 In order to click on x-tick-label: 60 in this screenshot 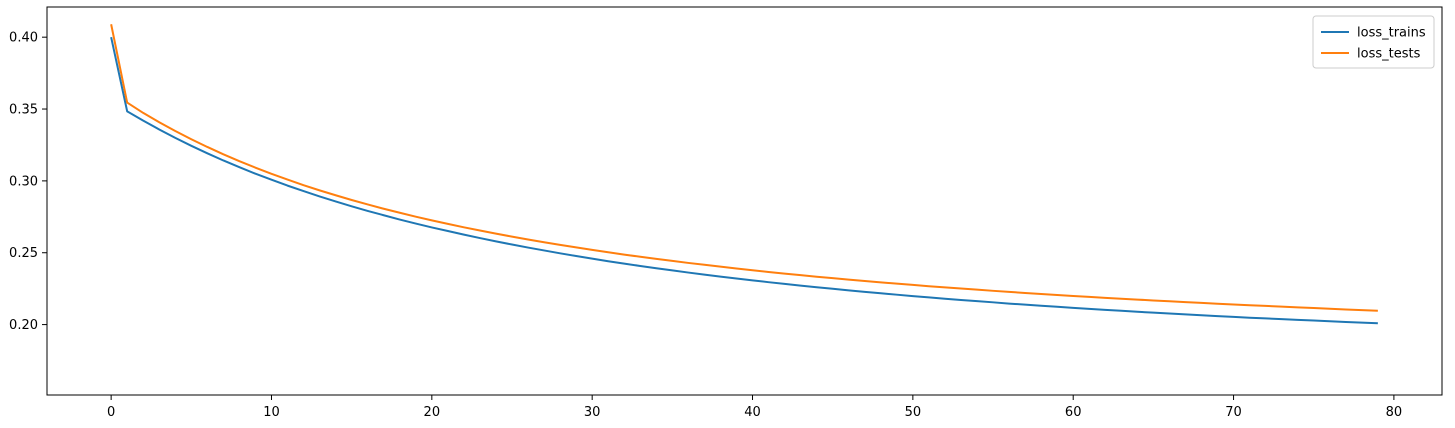, I will do `click(1073, 412)`.